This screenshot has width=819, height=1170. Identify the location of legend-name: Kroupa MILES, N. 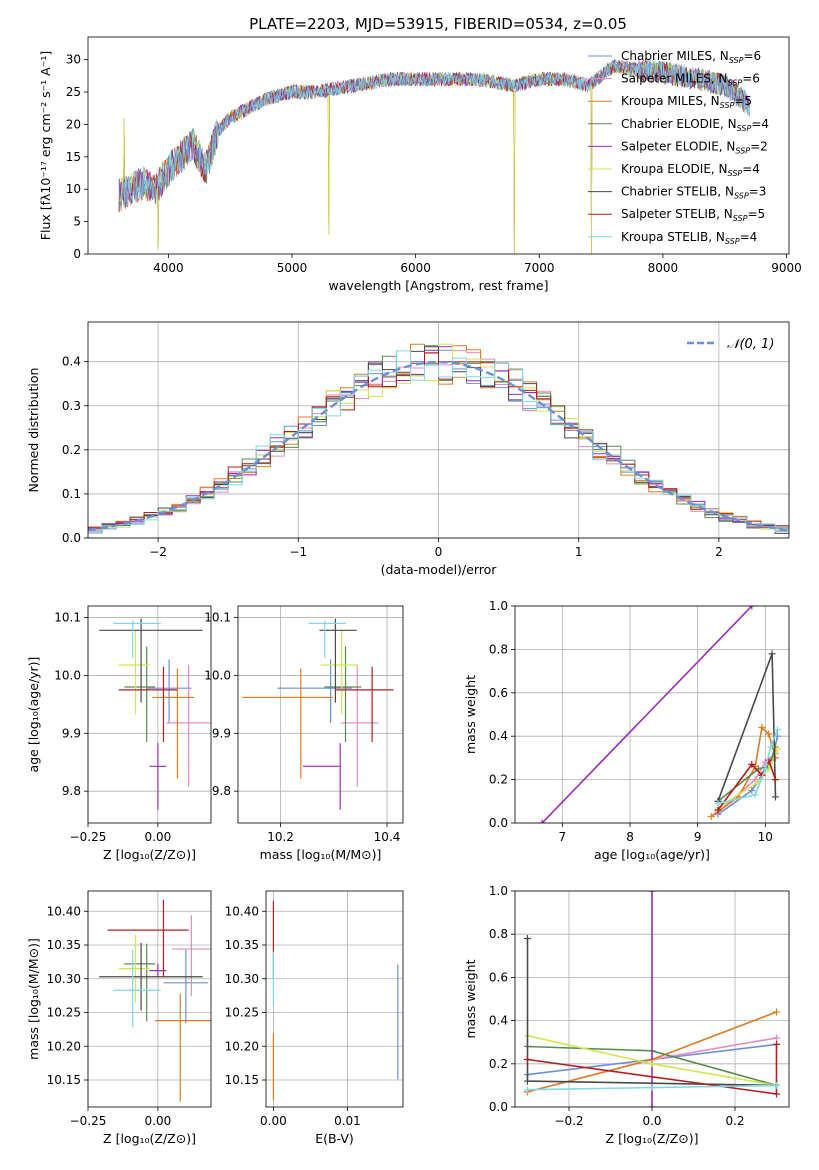
(670, 101).